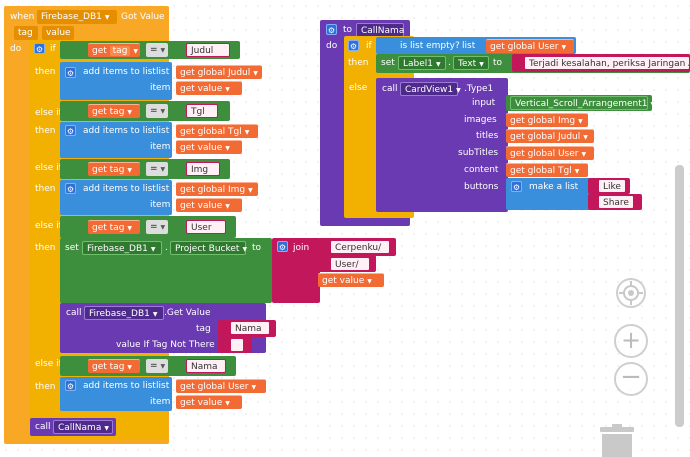 This screenshot has height=457, width=690. I want to click on text-error-message: Terjadi kesalahan, periksa Jaringan An, so click(607, 63).